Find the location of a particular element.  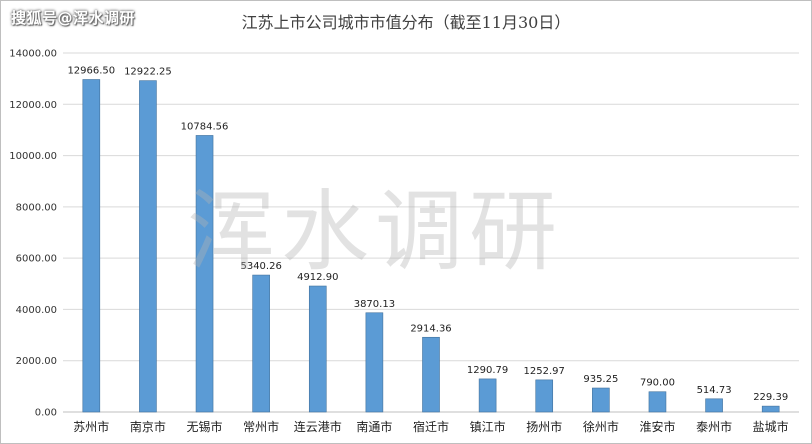

data-label: 12966.50 is located at coordinates (91, 71).